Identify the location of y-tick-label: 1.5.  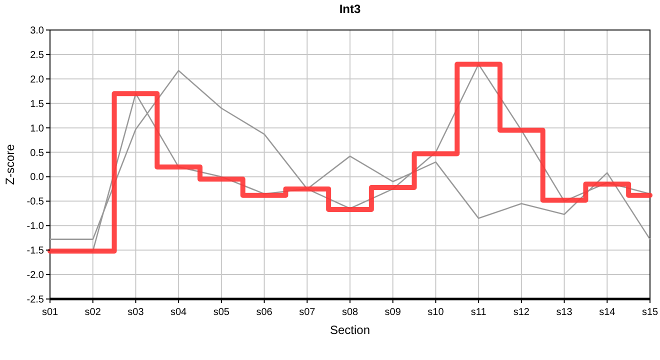
(37, 104).